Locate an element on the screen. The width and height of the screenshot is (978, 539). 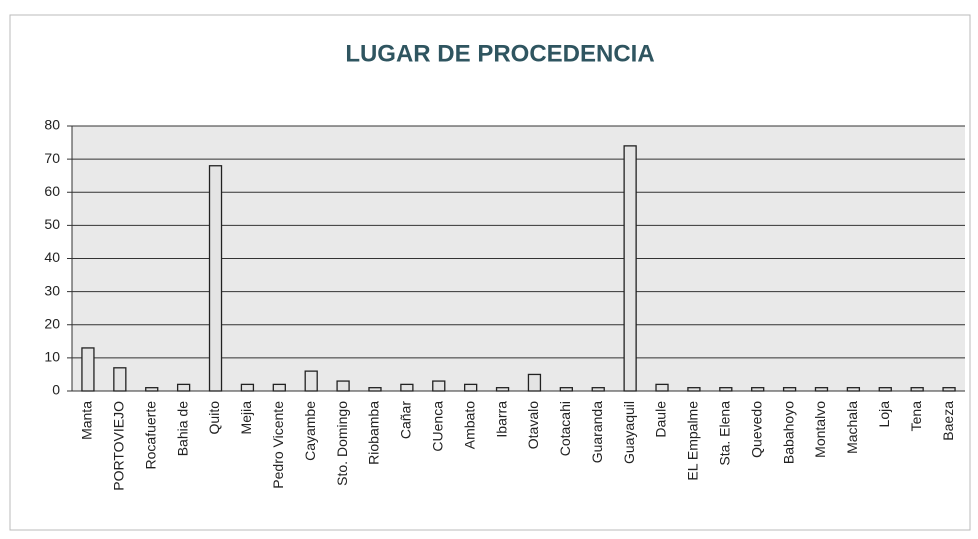
x-tick-label: Guaranda is located at coordinates (597, 432).